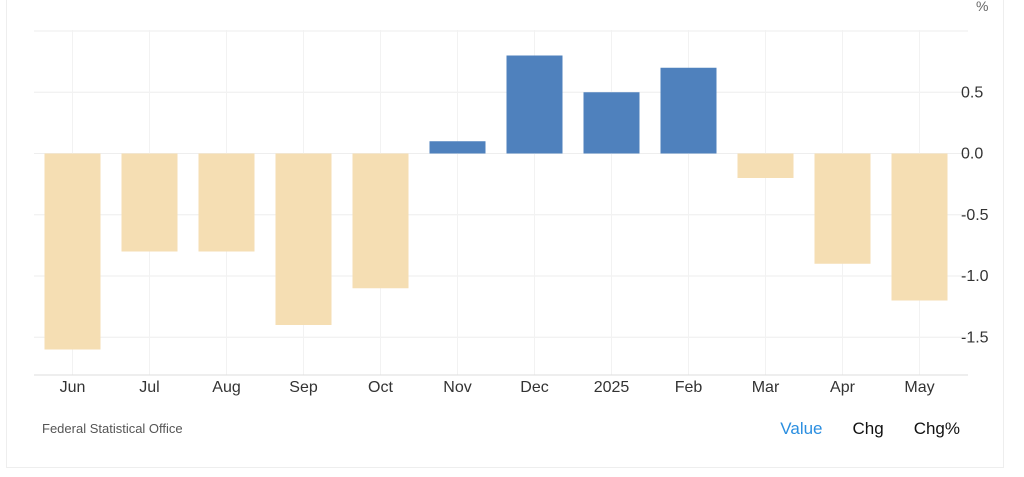  What do you see at coordinates (149, 202) in the screenshot?
I see `bar-Jul` at bounding box center [149, 202].